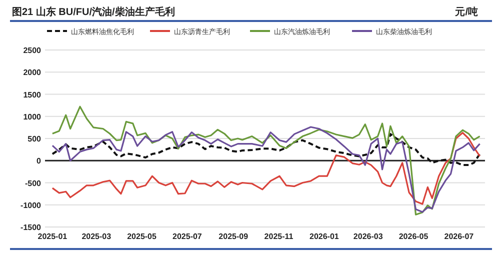 The image size is (500, 265). What do you see at coordinates (459, 236) in the screenshot?
I see `x-tick-label: 2026-07` at bounding box center [459, 236].